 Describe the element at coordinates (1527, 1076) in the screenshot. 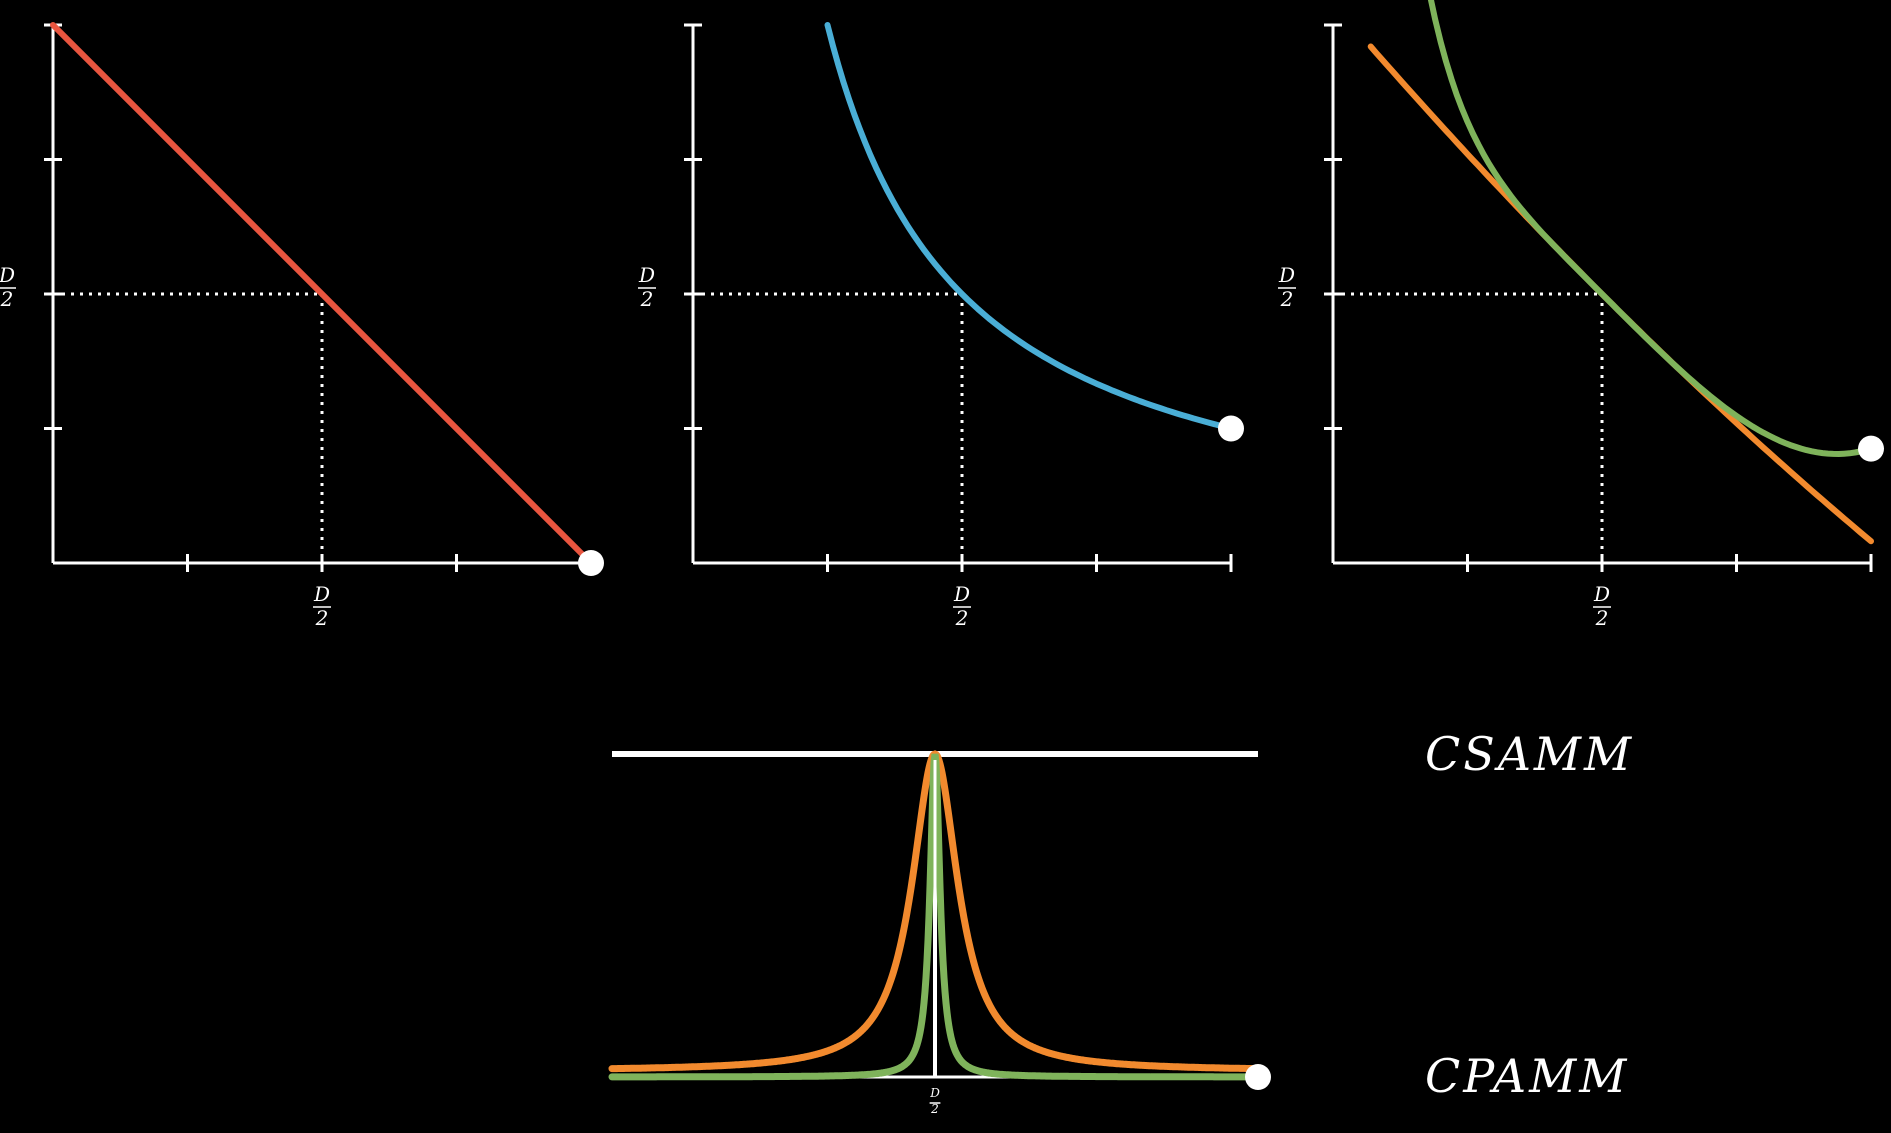

I see `cpamm-label: CPAMM` at that location.